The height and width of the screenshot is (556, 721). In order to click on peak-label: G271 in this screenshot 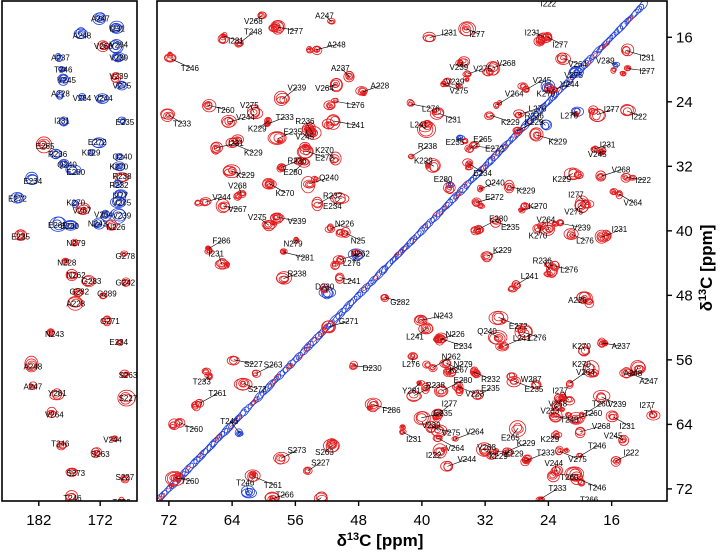, I will do `click(110, 321)`.